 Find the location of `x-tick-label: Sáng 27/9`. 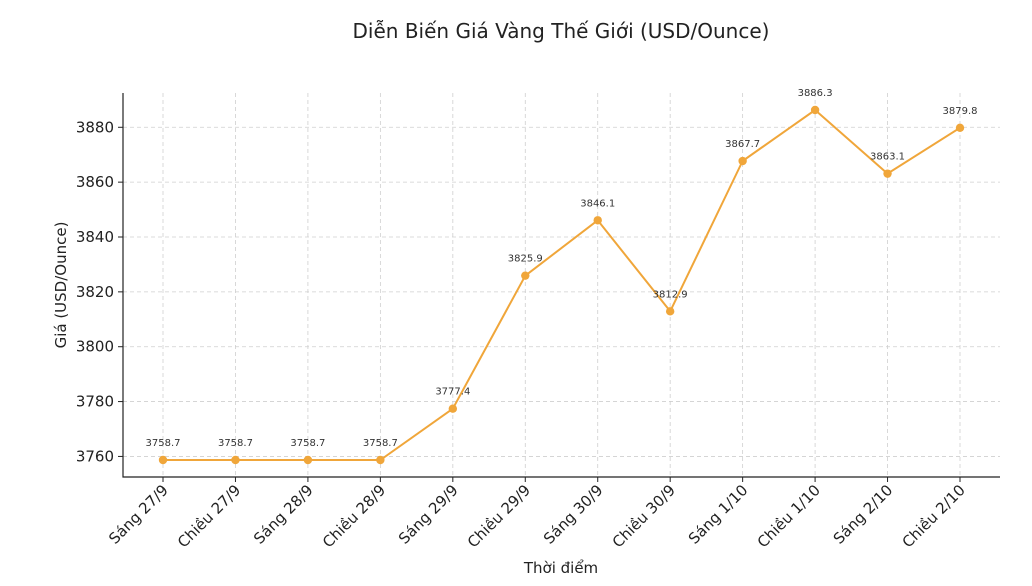

x-tick-label: Sáng 27/9 is located at coordinates (138, 514).